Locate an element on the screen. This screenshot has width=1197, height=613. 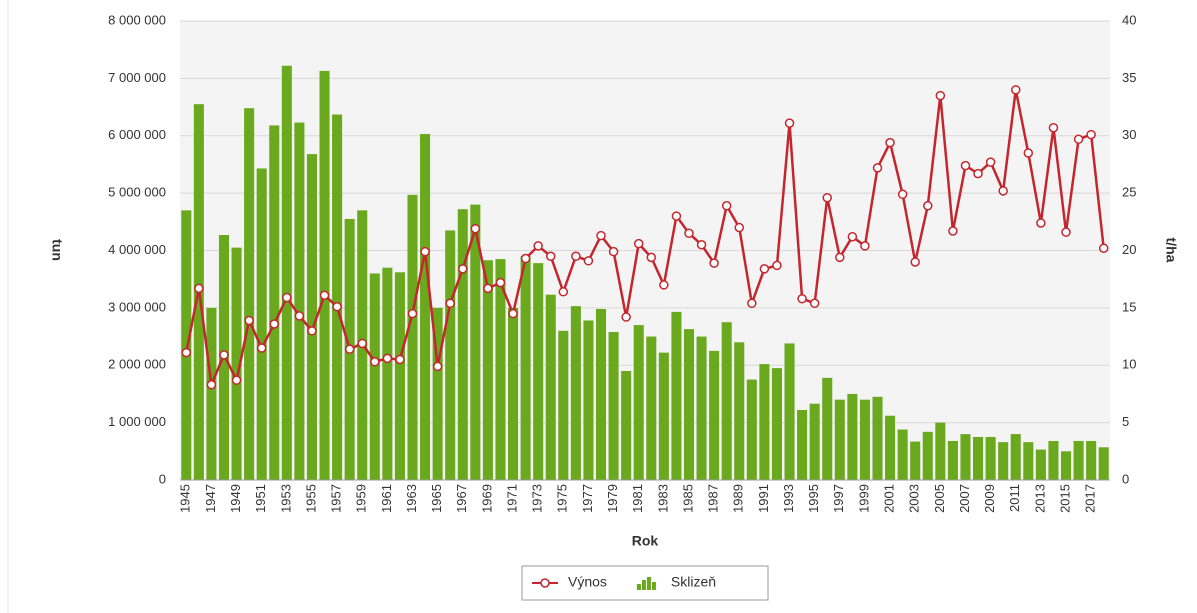
x-tick-label: 1995 is located at coordinates (813, 498).